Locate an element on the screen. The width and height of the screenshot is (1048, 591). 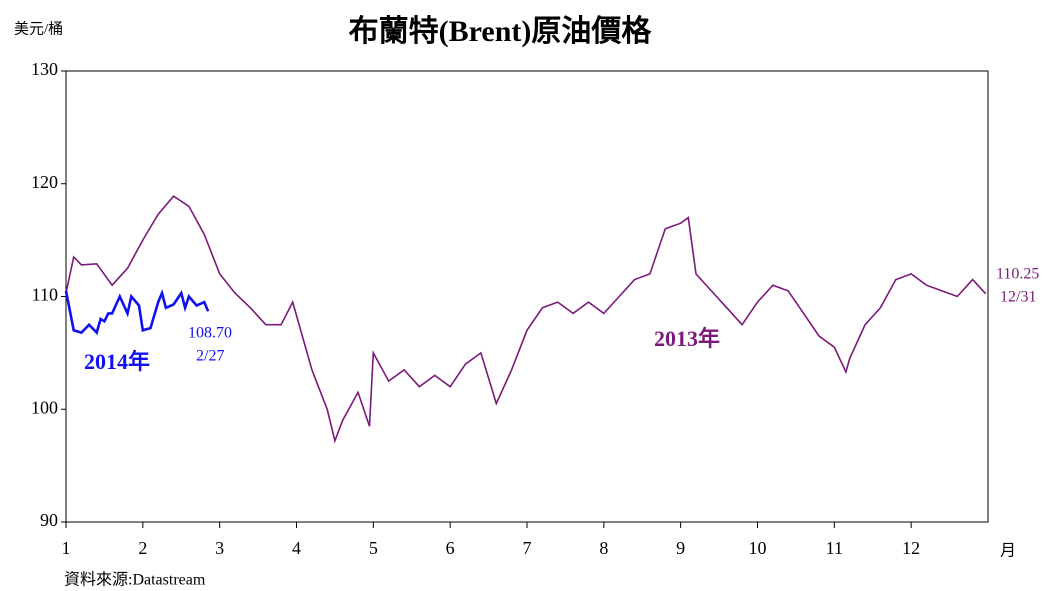
x-tick-label: 4 is located at coordinates (296, 548).